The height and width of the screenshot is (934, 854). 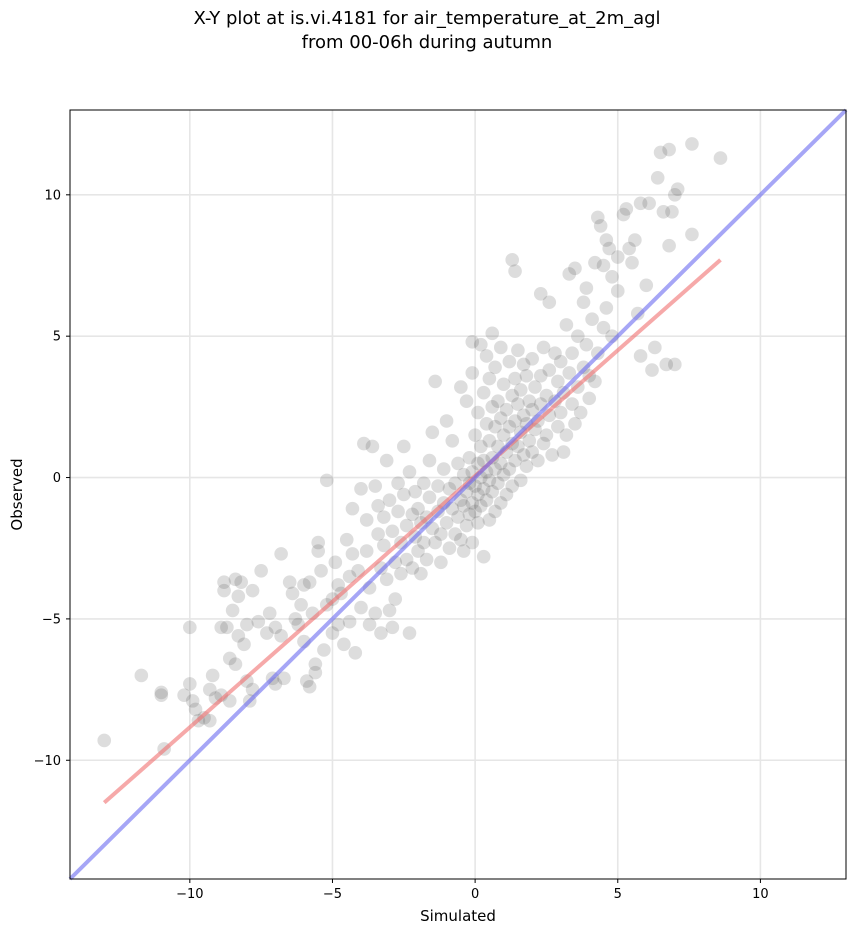 I want to click on y-tick-label: −5, so click(x=51, y=619).